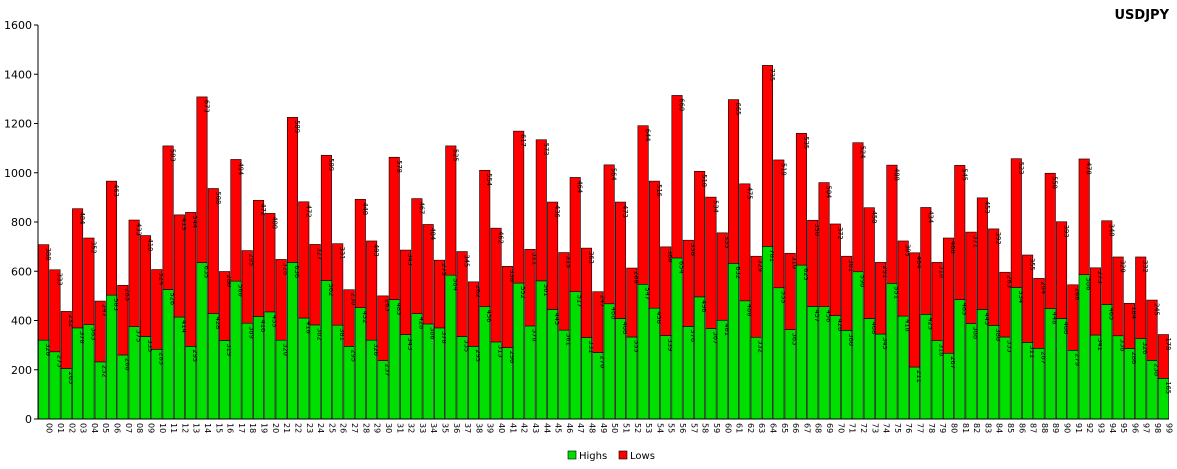 This screenshot has height=469, width=1177. Describe the element at coordinates (783, 297) in the screenshot. I see `data-label-highs: 533` at that location.